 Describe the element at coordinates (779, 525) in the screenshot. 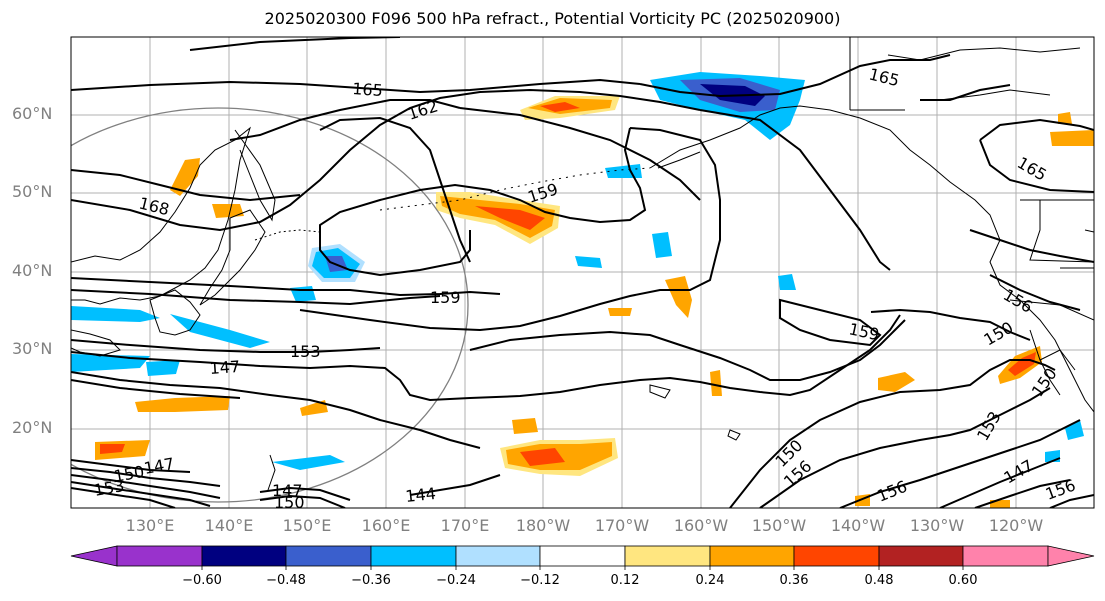

I see `lon-label: 150°W` at that location.